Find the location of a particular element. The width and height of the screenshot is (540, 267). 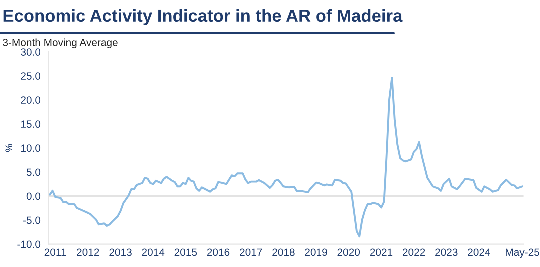

x-tick-label: 2021 is located at coordinates (381, 252).